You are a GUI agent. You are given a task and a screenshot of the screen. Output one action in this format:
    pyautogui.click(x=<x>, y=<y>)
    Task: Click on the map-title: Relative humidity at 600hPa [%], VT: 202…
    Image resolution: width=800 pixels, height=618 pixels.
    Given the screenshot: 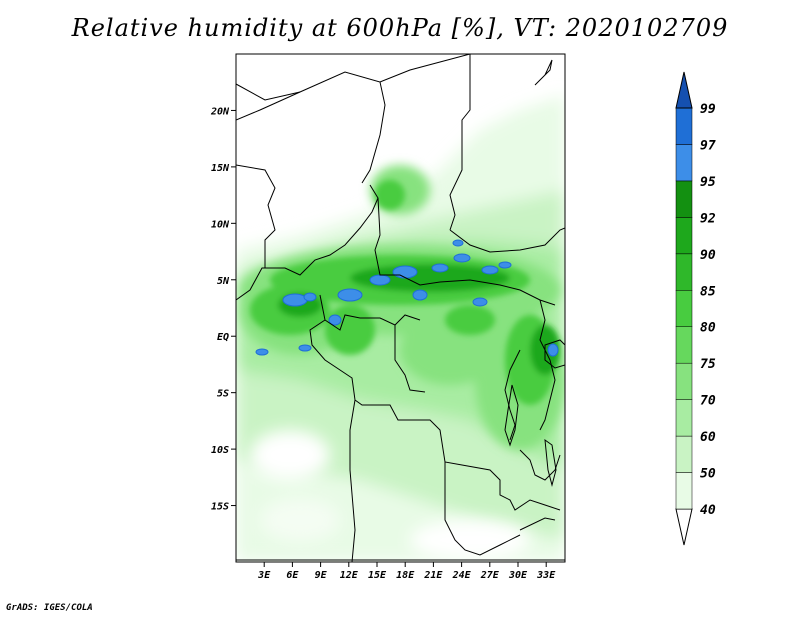 What is the action you would take?
    pyautogui.click(x=400, y=28)
    